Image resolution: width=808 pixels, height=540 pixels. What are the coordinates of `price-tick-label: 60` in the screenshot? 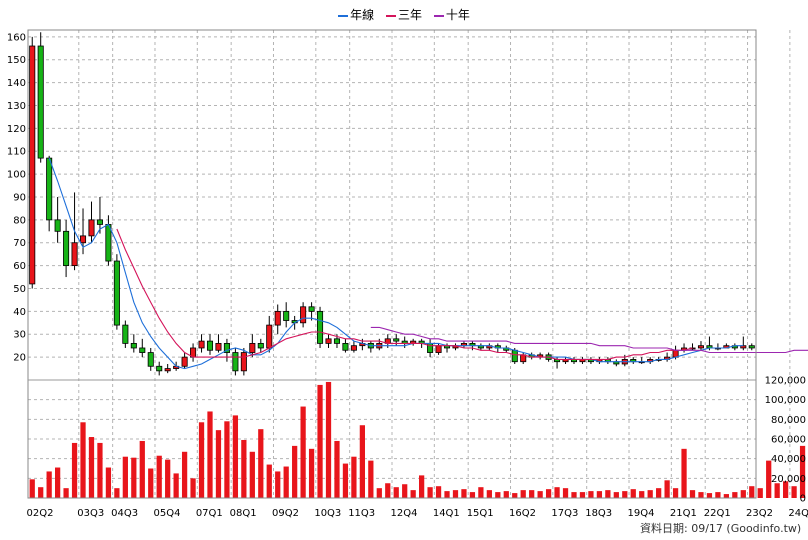 It's located at (19, 266).